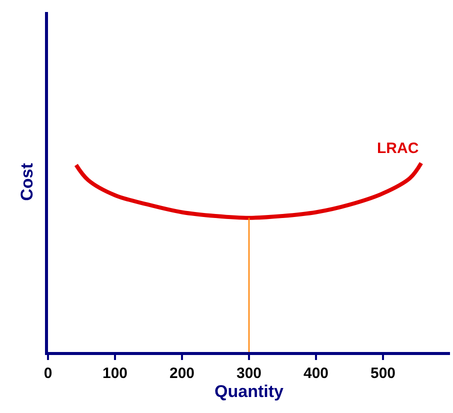 The height and width of the screenshot is (413, 453). Describe the element at coordinates (27, 181) in the screenshot. I see `y-axis-title: Cost` at that location.